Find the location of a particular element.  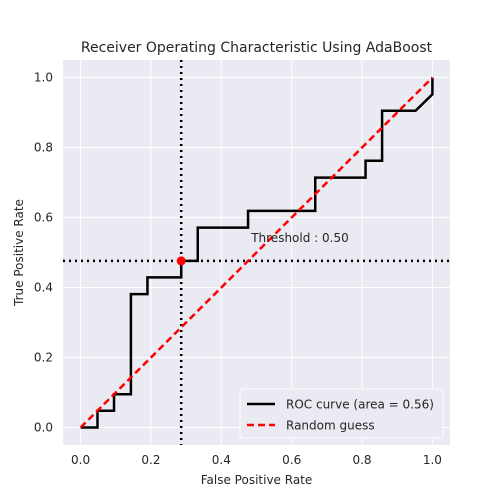

legend-entry-random: Random guess is located at coordinates (330, 426).